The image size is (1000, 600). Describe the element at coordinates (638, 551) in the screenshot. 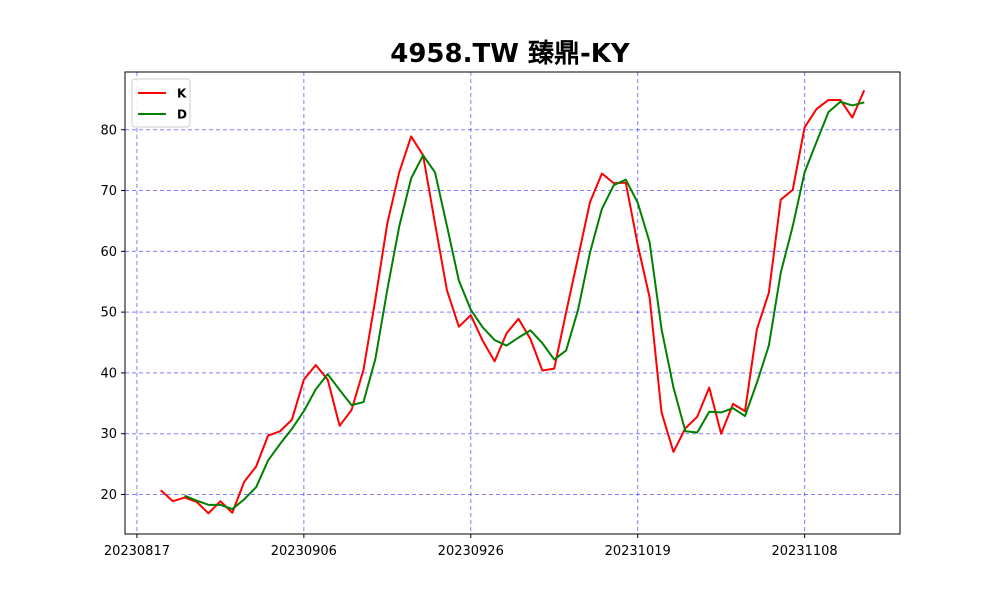

I see `x-tick-label: 20231019` at that location.